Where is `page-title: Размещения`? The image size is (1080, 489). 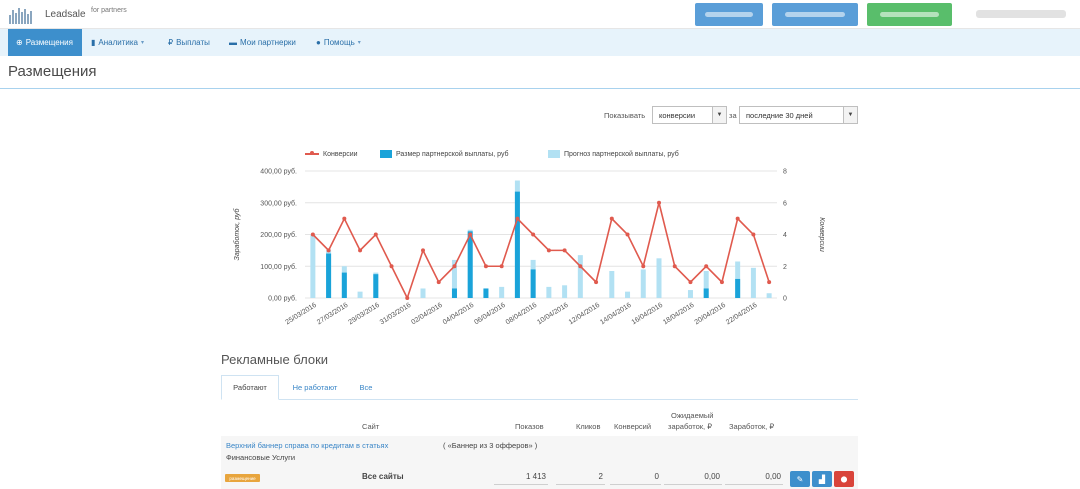
page-title: Размещения is located at coordinates (52, 71).